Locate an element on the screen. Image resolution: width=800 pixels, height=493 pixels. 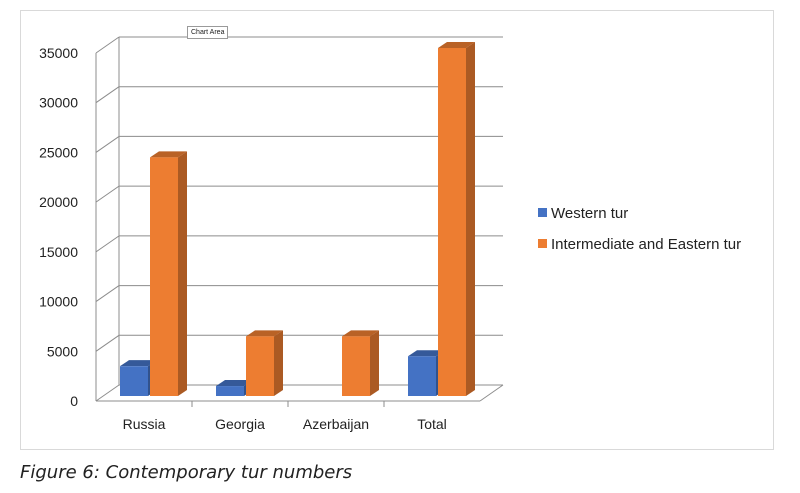
figure-caption: Figure 6: Contemporary tur numbers is located at coordinates (186, 472).